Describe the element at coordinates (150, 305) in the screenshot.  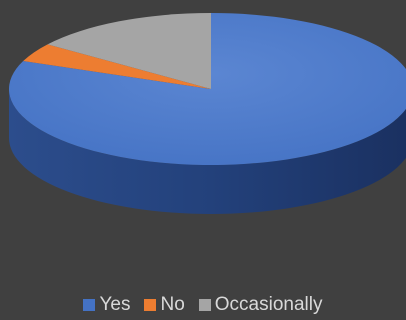
I see `legend-swatch-no` at that location.